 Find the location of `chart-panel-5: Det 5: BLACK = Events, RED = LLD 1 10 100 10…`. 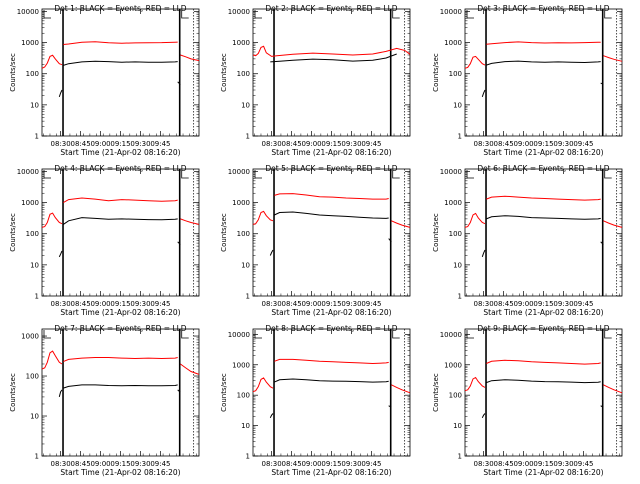

chart-panel-5: Det 5: BLACK = Events, RED = LLD 1 10 100 10… is located at coordinates (315, 240).